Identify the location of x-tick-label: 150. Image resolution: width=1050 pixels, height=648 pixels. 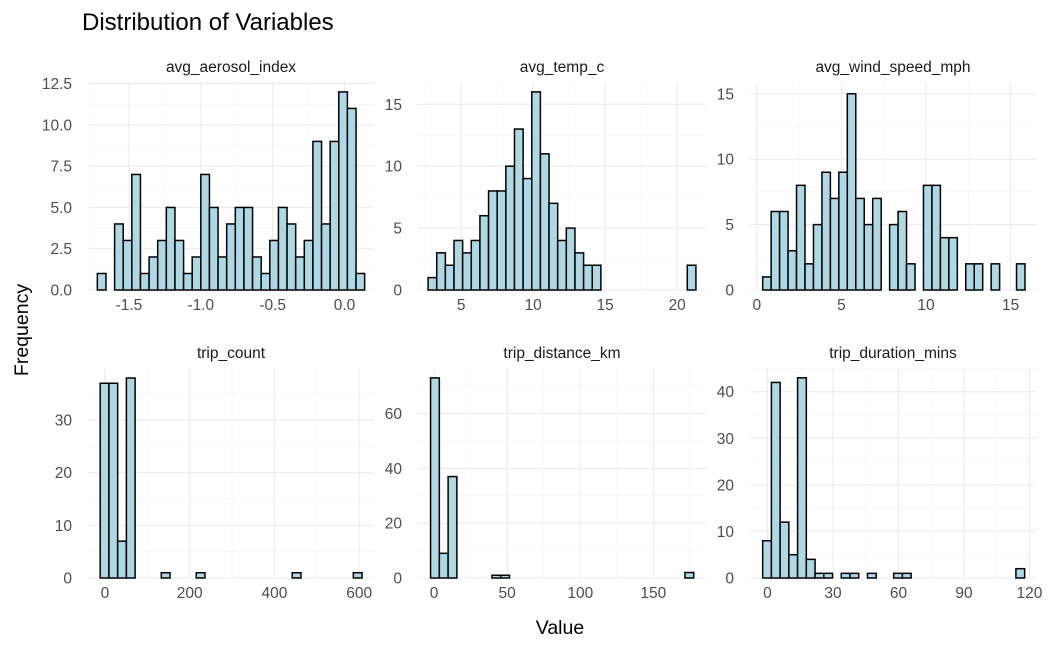
(653, 593).